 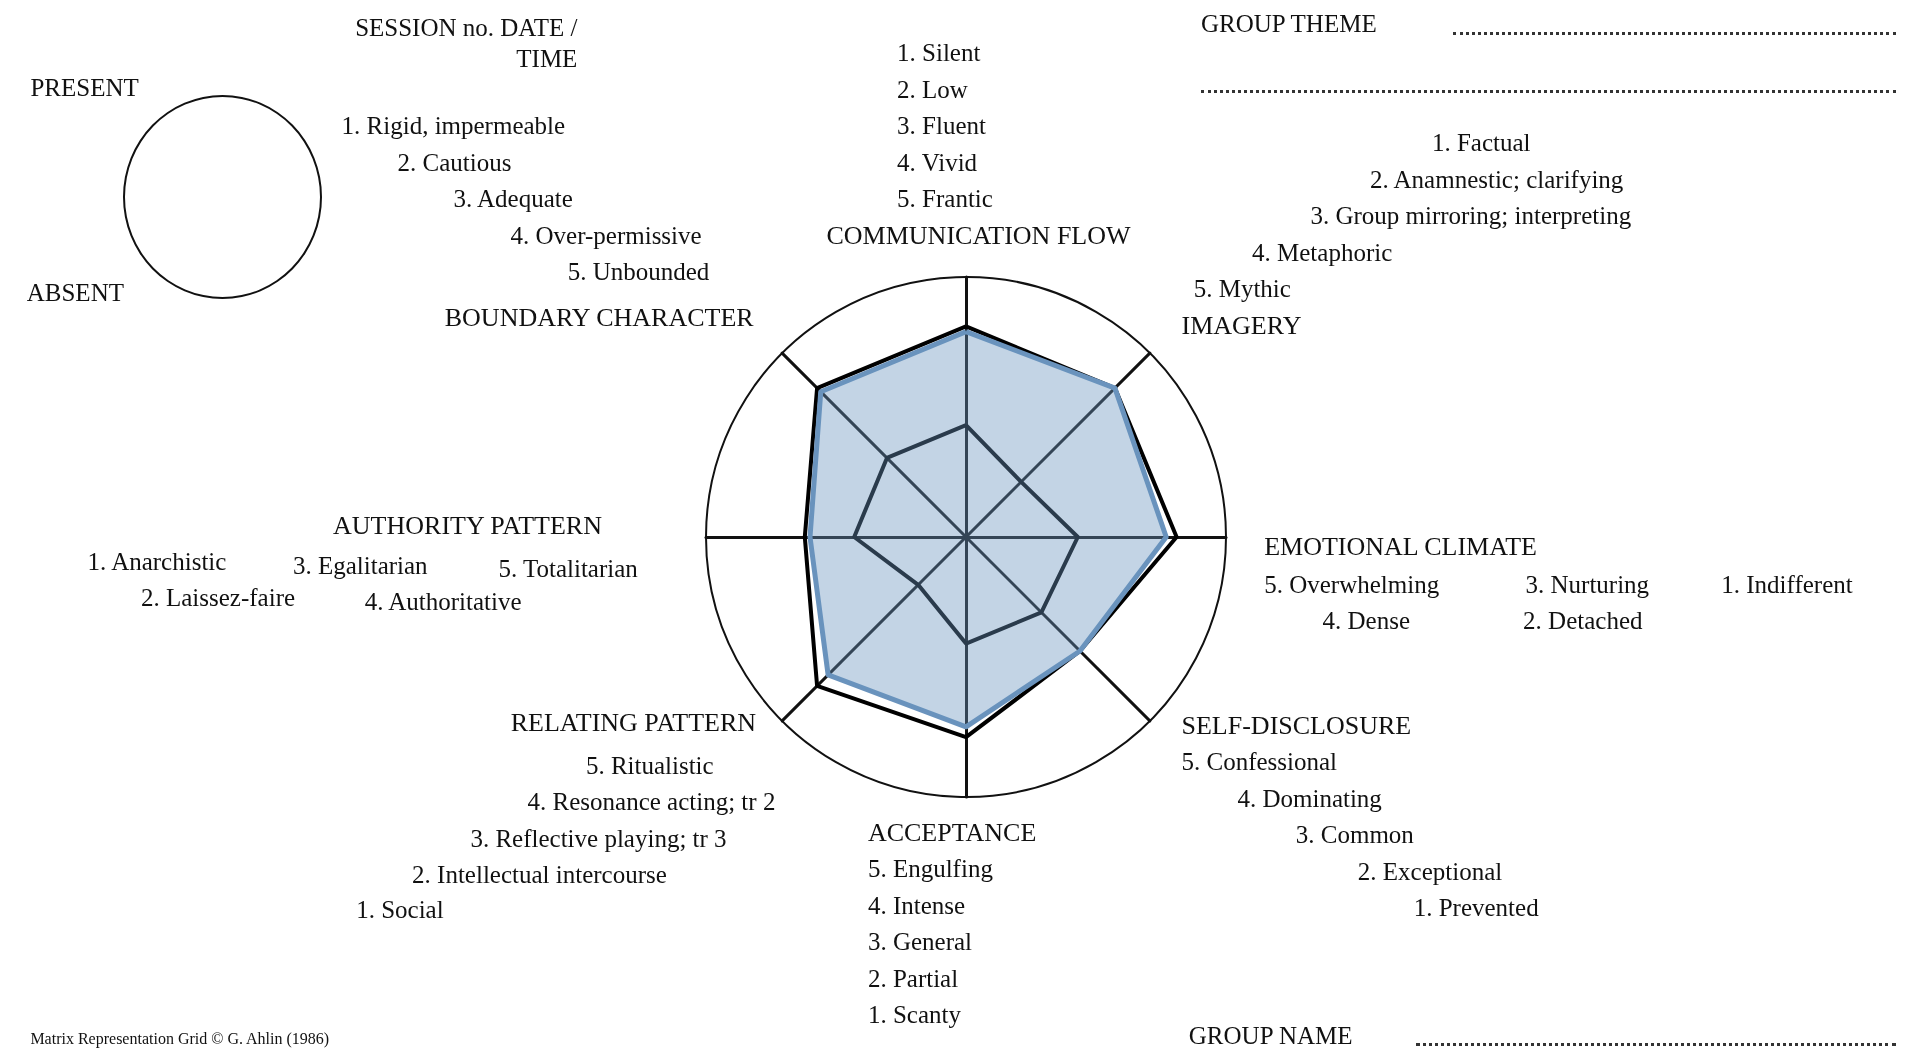 What do you see at coordinates (599, 318) in the screenshot?
I see `spoke-label: BOUNDARY CHARACTER` at bounding box center [599, 318].